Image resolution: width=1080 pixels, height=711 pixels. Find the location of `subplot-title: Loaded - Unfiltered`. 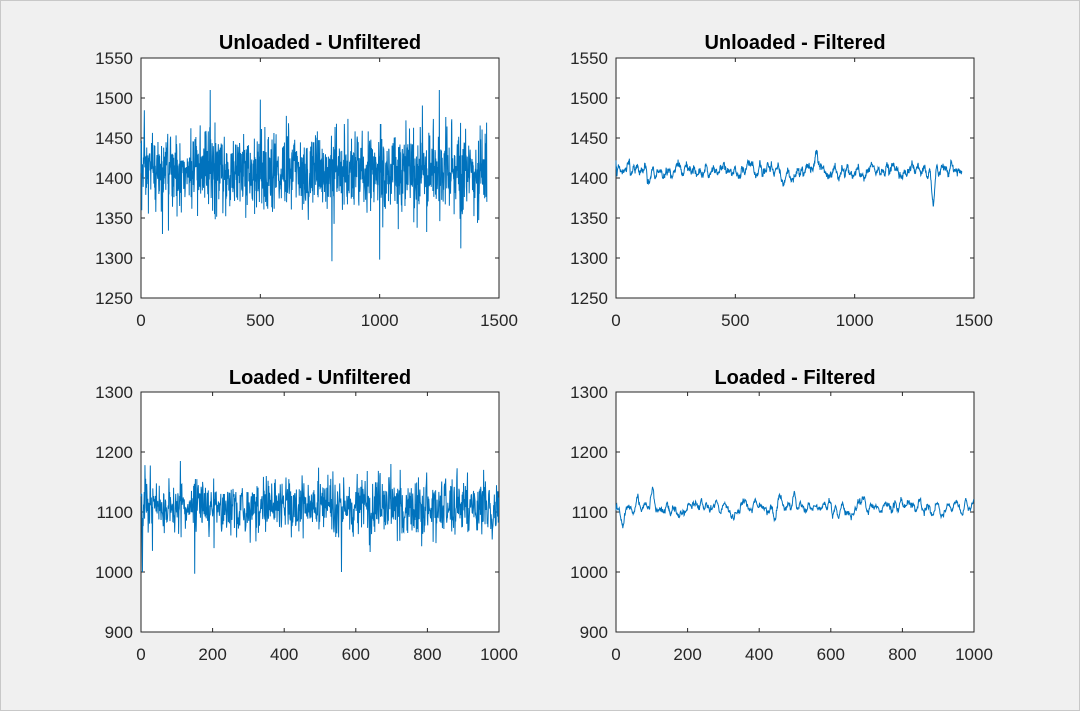

subplot-title: Loaded - Unfiltered is located at coordinates (320, 378).